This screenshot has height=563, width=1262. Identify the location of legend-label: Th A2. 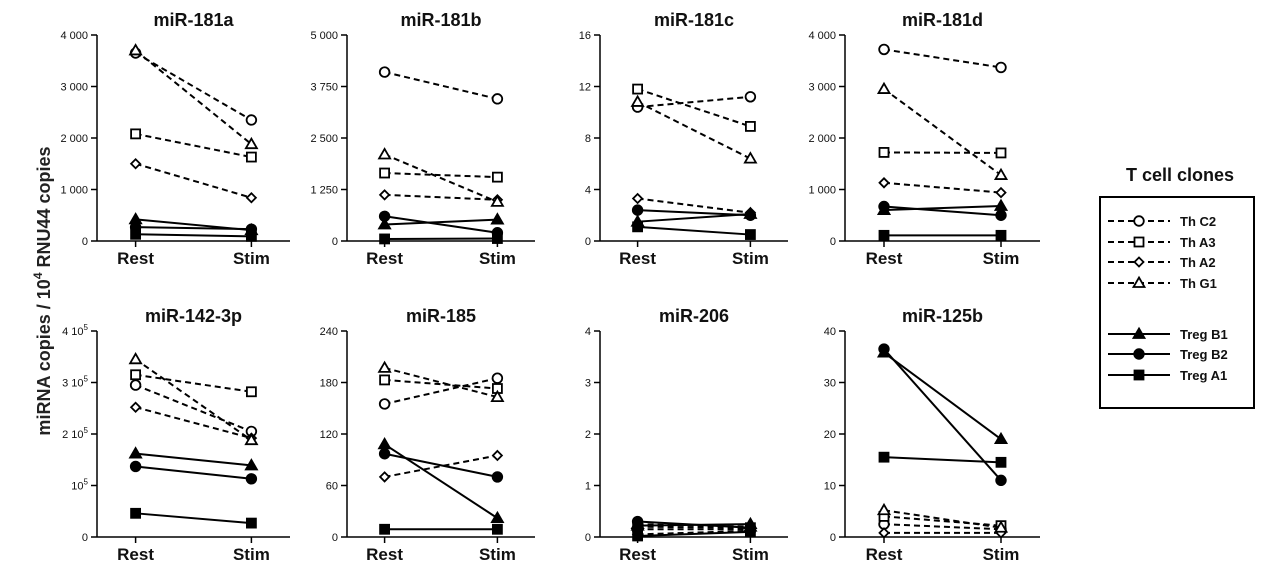
(1198, 262).